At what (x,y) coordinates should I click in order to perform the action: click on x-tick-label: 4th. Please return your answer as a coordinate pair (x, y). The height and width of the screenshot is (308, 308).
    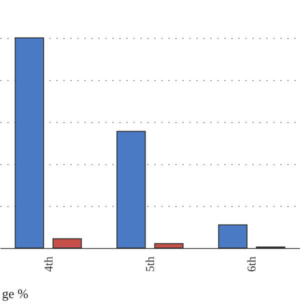
    Looking at the image, I should click on (48, 264).